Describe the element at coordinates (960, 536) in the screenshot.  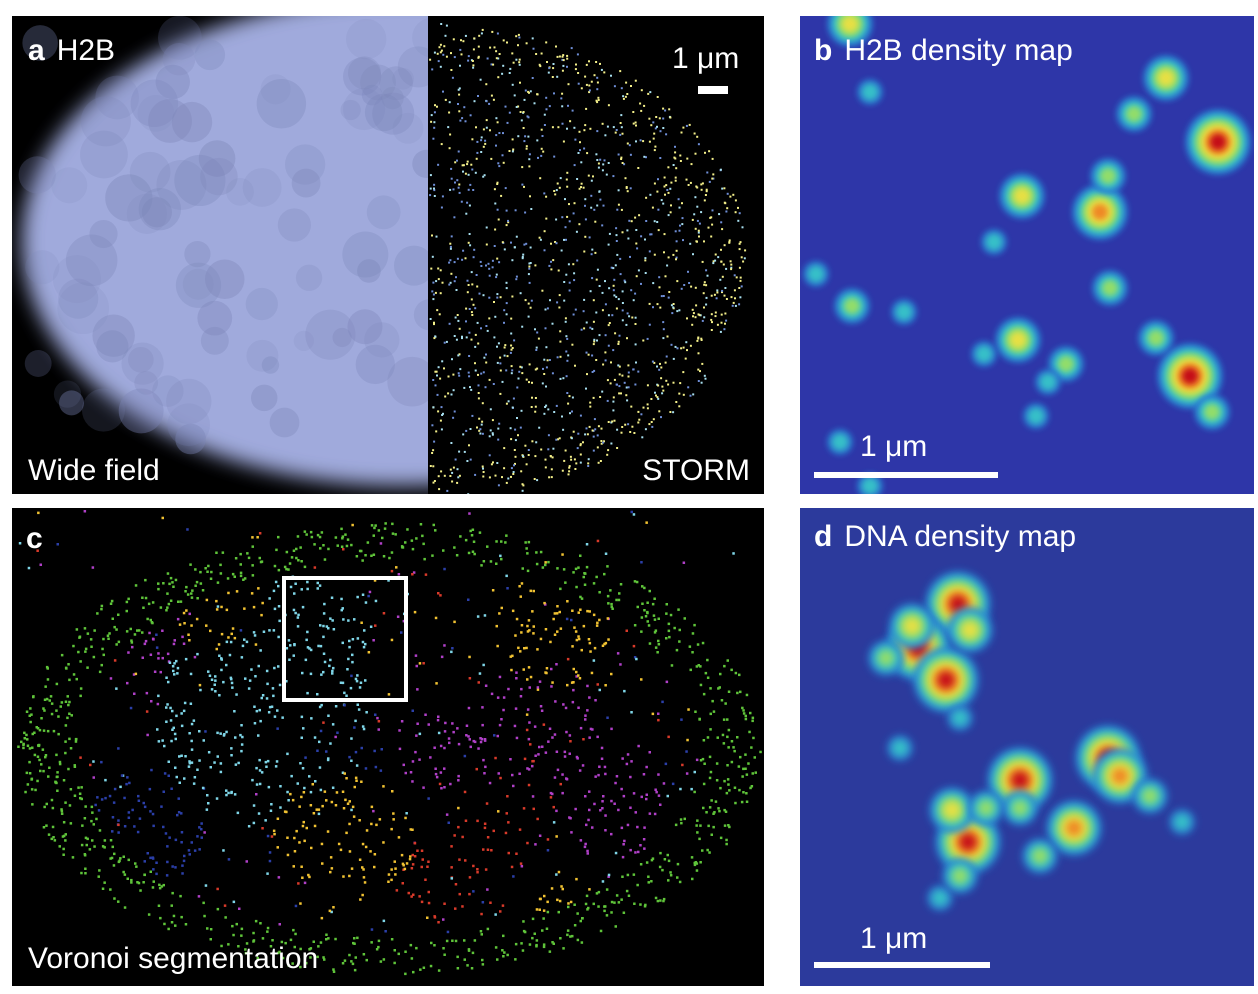
I see `panel-d-title: DNA density map` at that location.